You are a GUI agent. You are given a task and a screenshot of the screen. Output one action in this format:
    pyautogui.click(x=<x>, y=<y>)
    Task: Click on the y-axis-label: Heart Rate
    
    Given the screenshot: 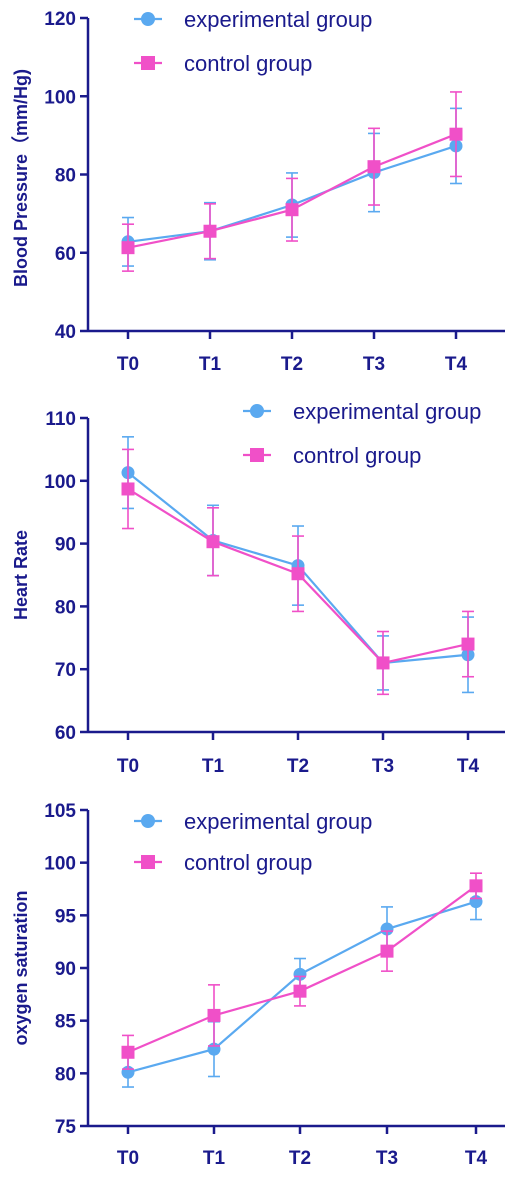 What is the action you would take?
    pyautogui.click(x=21, y=575)
    